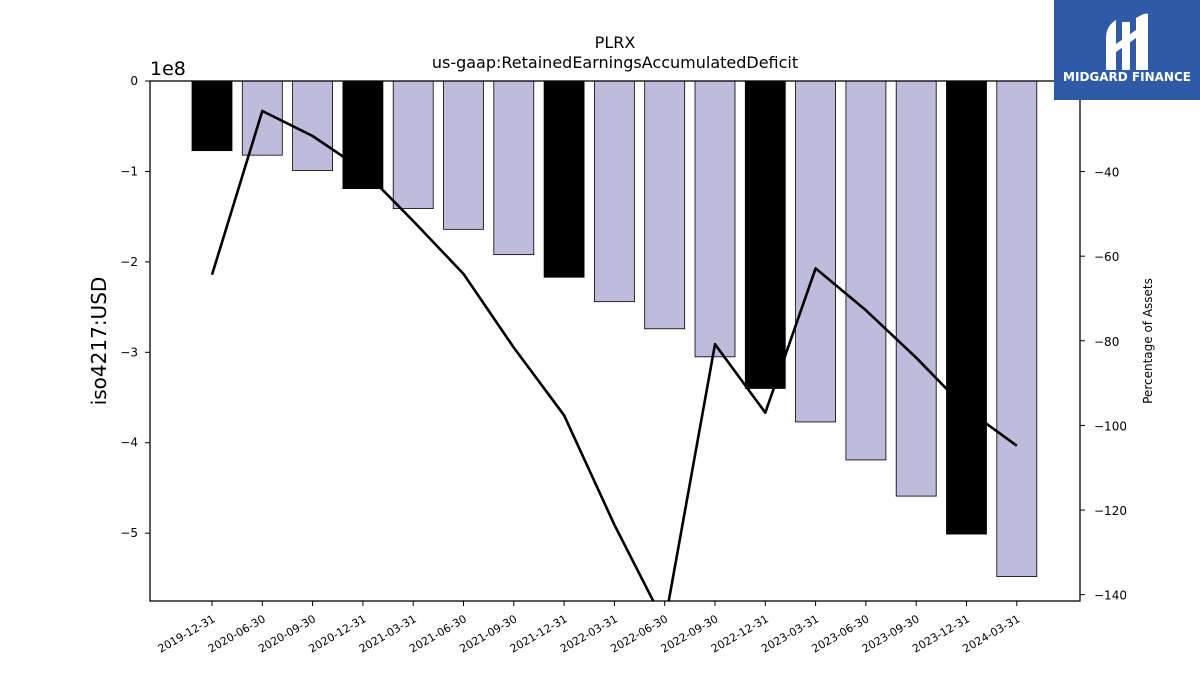  Describe the element at coordinates (1127, 77) in the screenshot. I see `logo-text: MIDGARD FINANCE` at that location.